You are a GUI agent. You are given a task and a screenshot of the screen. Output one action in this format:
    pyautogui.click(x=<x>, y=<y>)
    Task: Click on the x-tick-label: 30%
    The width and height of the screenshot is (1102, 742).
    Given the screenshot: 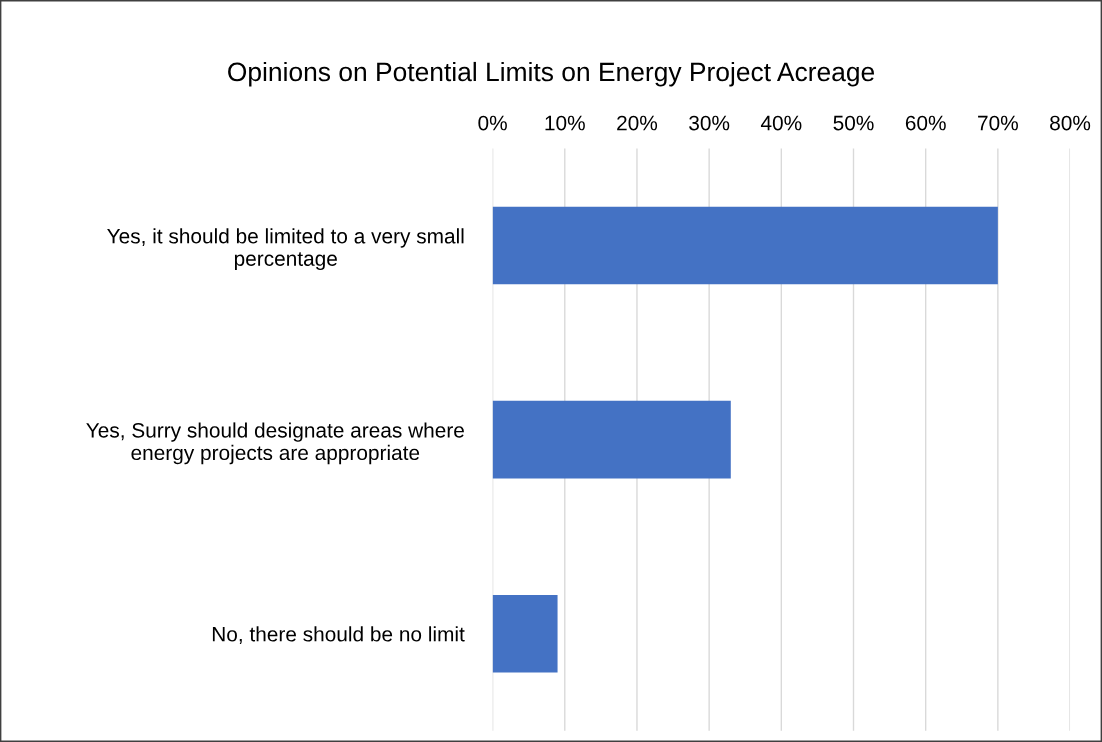 What is the action you would take?
    pyautogui.click(x=709, y=123)
    